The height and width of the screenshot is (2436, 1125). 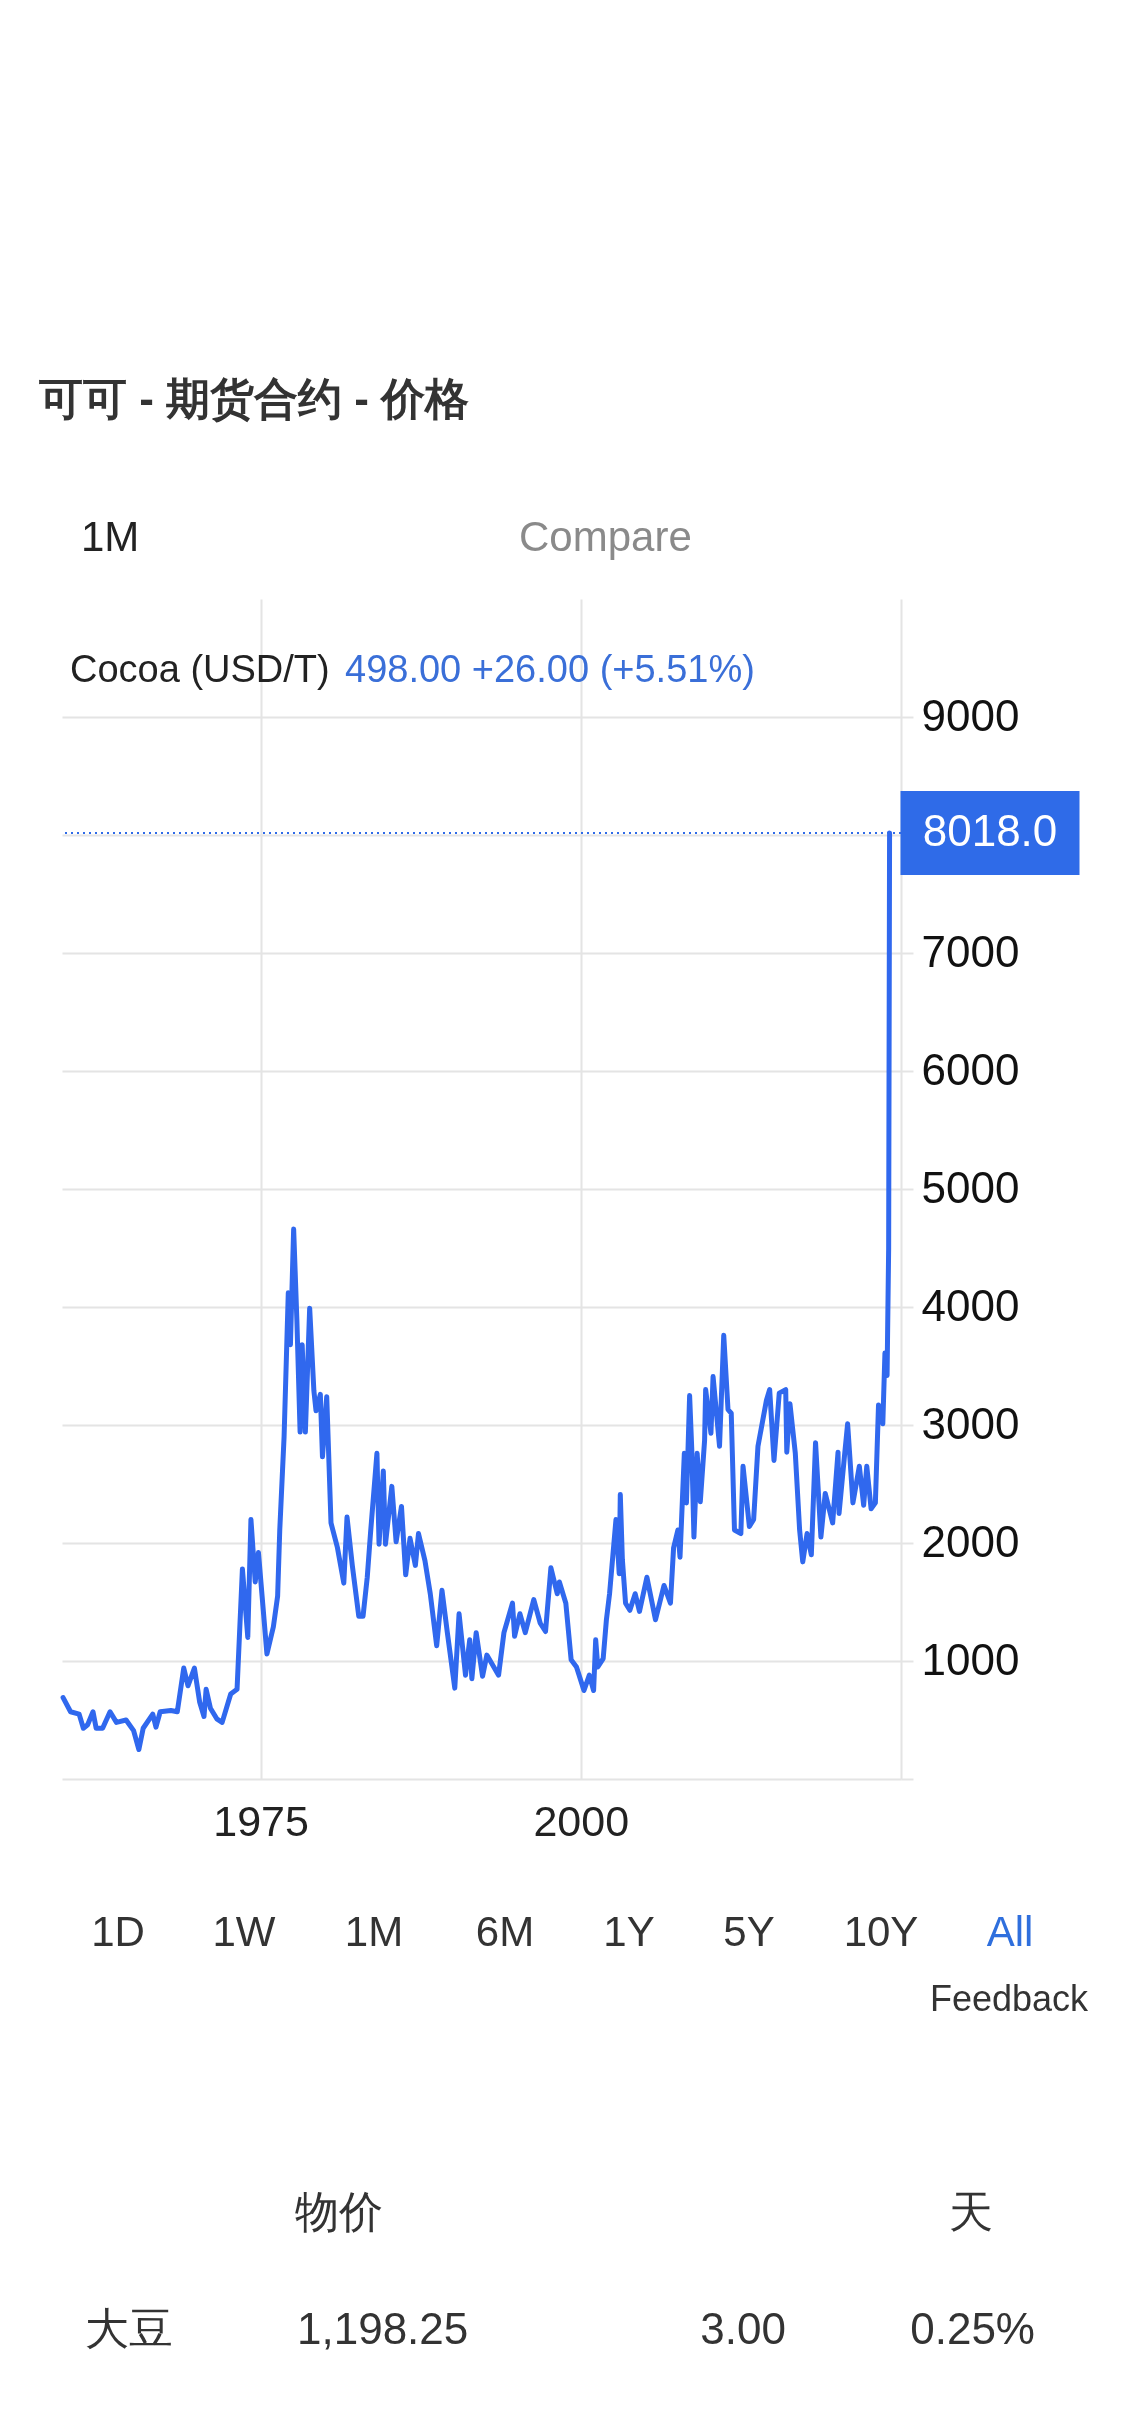 I want to click on text: All, so click(x=1010, y=1931).